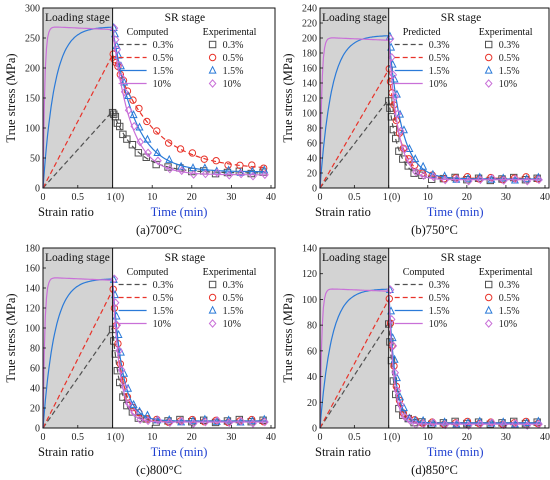 This screenshot has width=550, height=480. What do you see at coordinates (32, 129) in the screenshot?
I see `y-tick-label: 100` at bounding box center [32, 129].